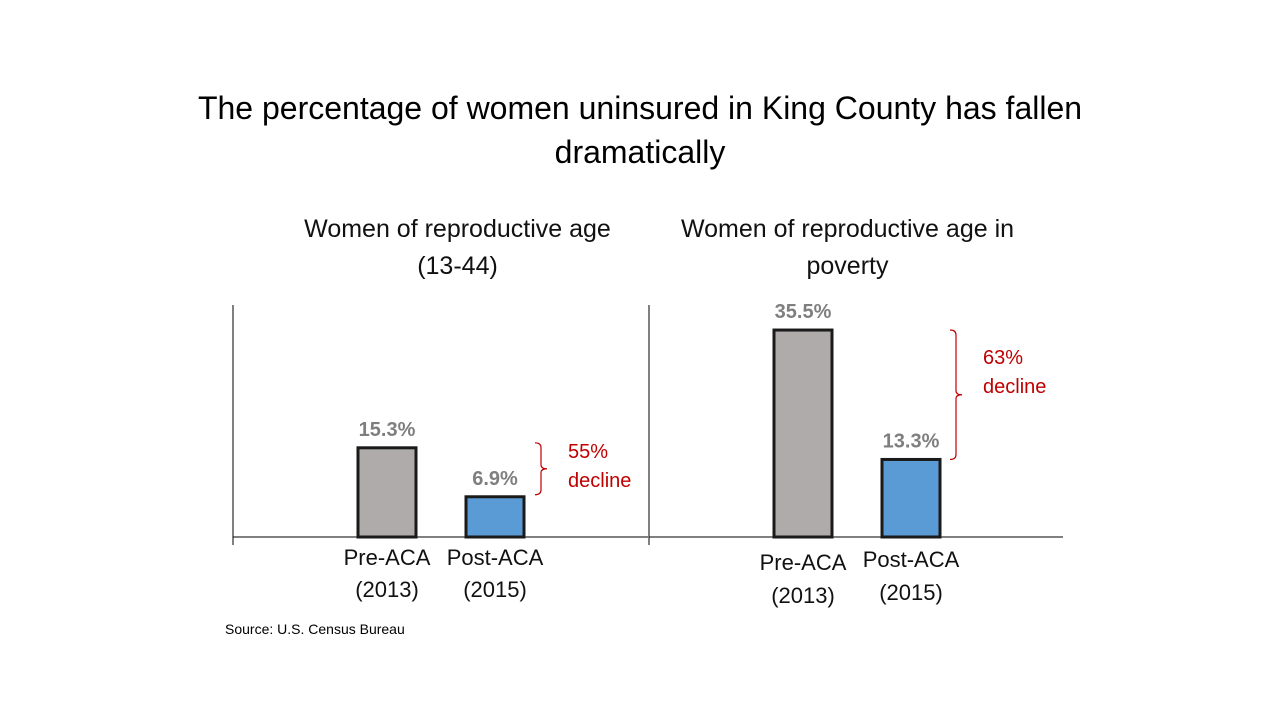  What do you see at coordinates (911, 441) in the screenshot?
I see `data-label: 13.3%` at bounding box center [911, 441].